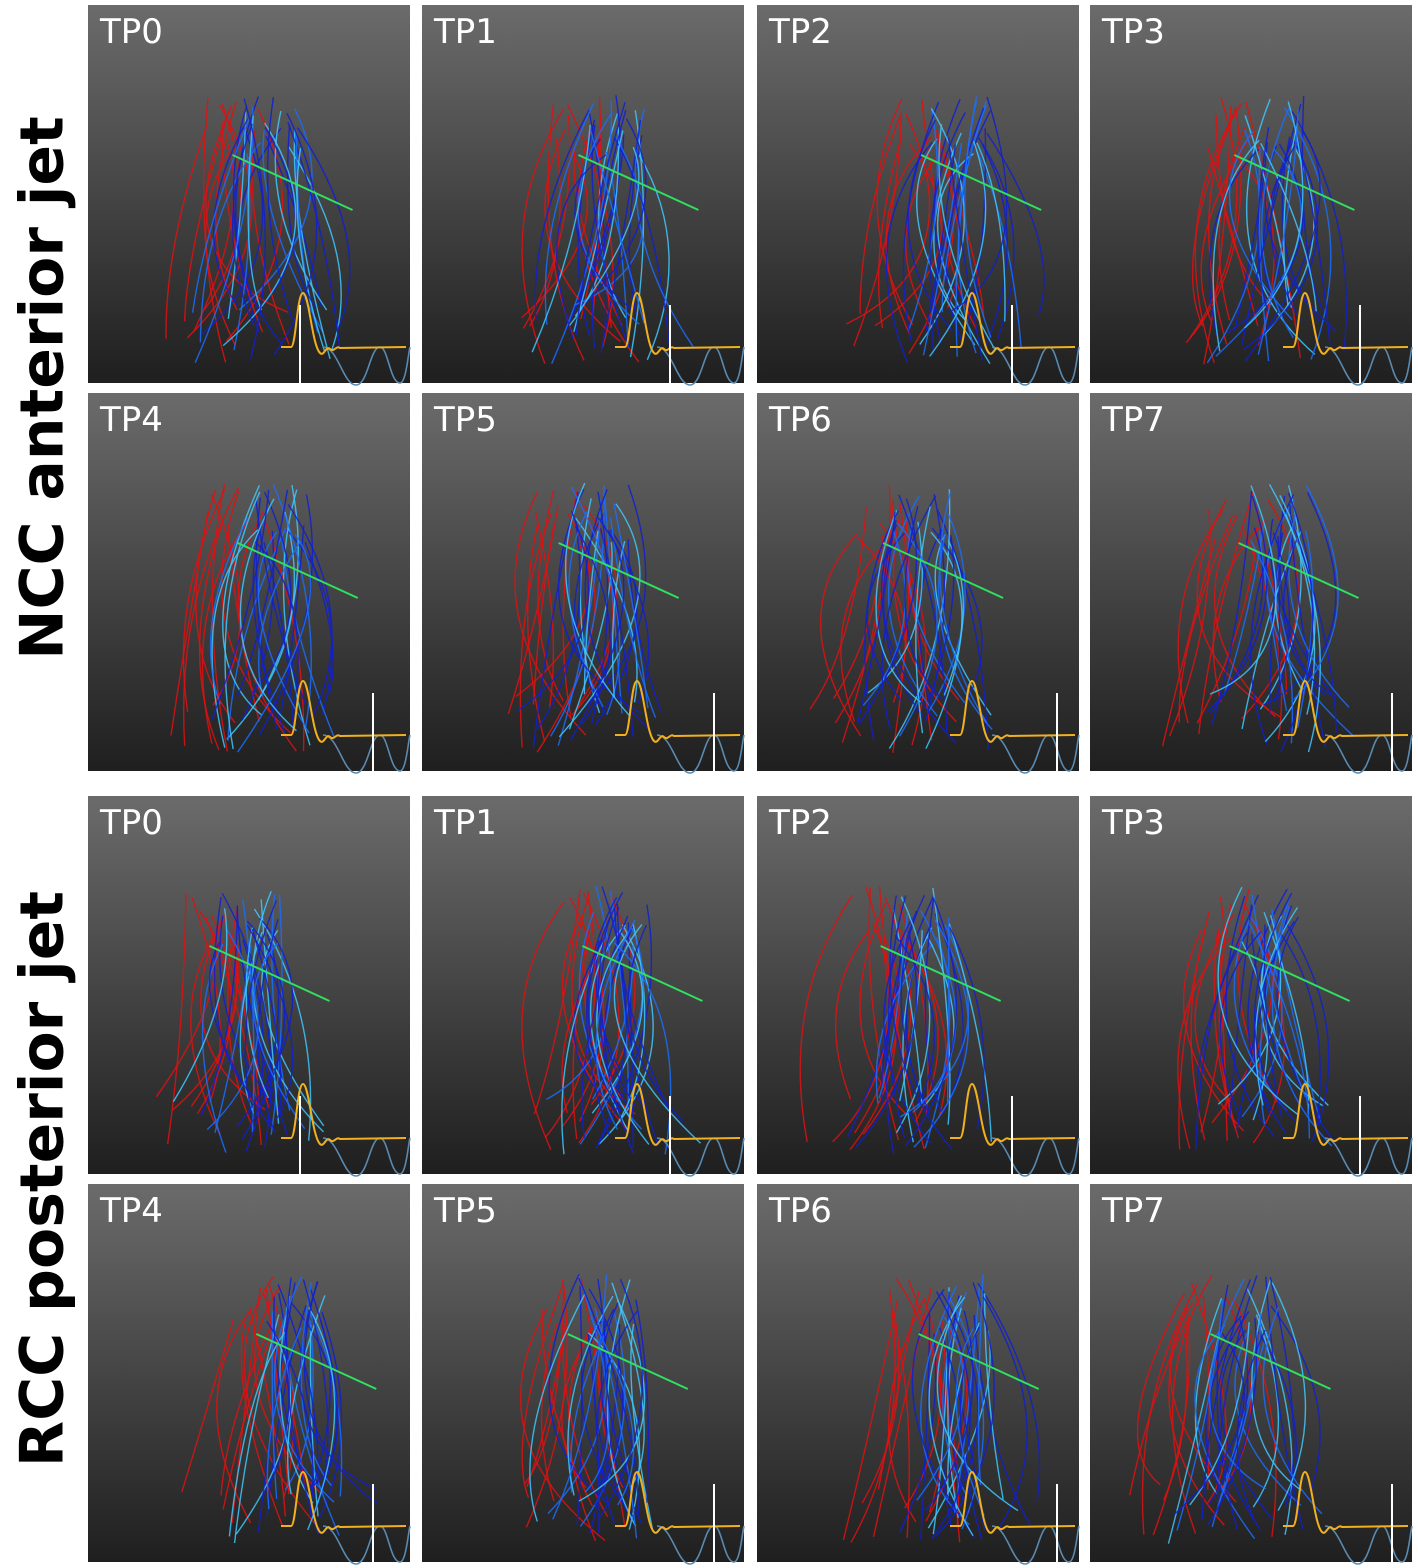  Describe the element at coordinates (43, 1179) in the screenshot. I see `group-label: RCC posterior jet` at that location.